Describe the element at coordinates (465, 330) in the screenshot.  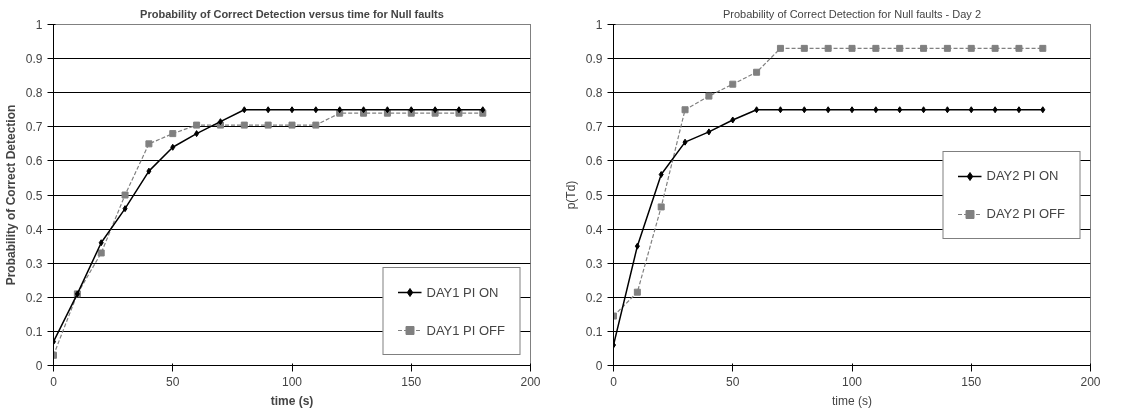
I see `legend-label: DAY1 PI OFF` at that location.